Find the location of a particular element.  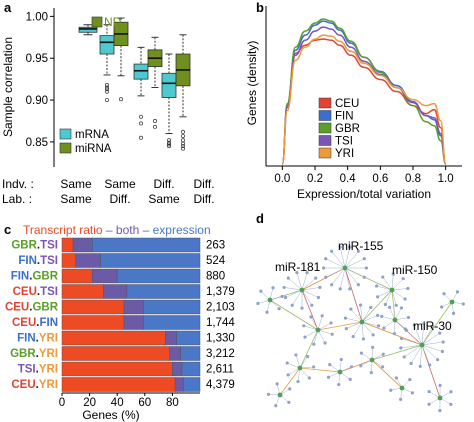

bar-category-label: CEU.FIN is located at coordinates (35, 323).